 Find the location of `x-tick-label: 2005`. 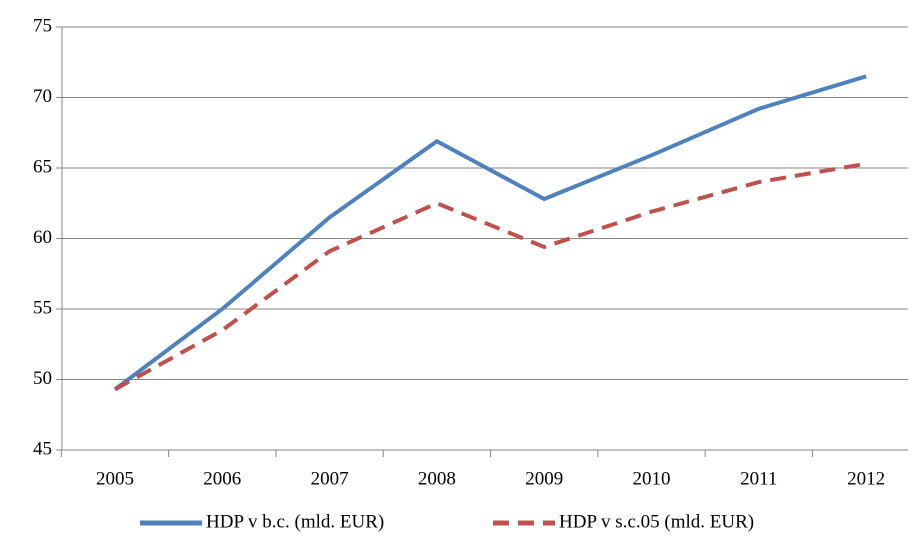

x-tick-label: 2005 is located at coordinates (115, 478).